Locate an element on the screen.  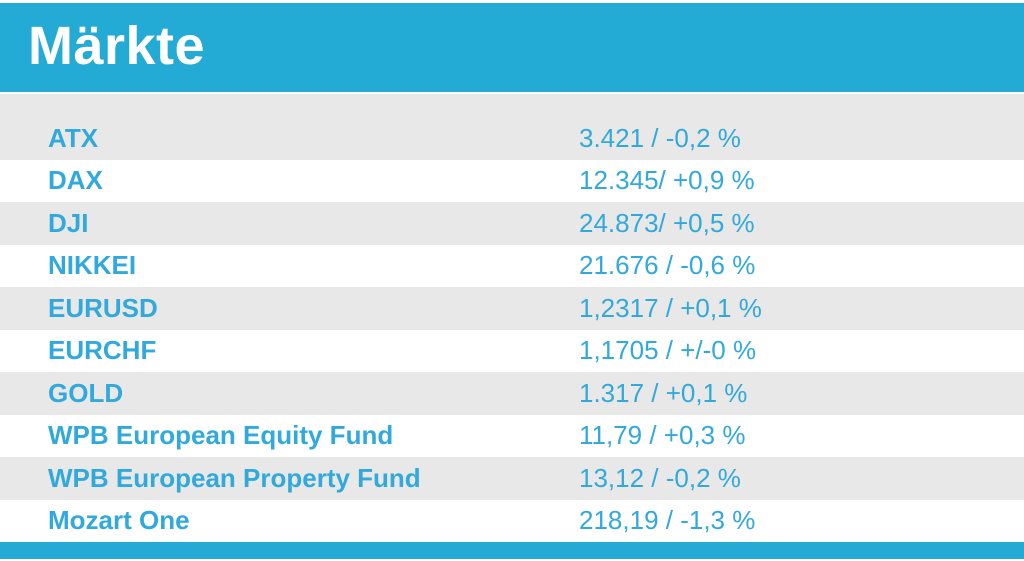
market-instrument-label: DJI is located at coordinates (68, 222).